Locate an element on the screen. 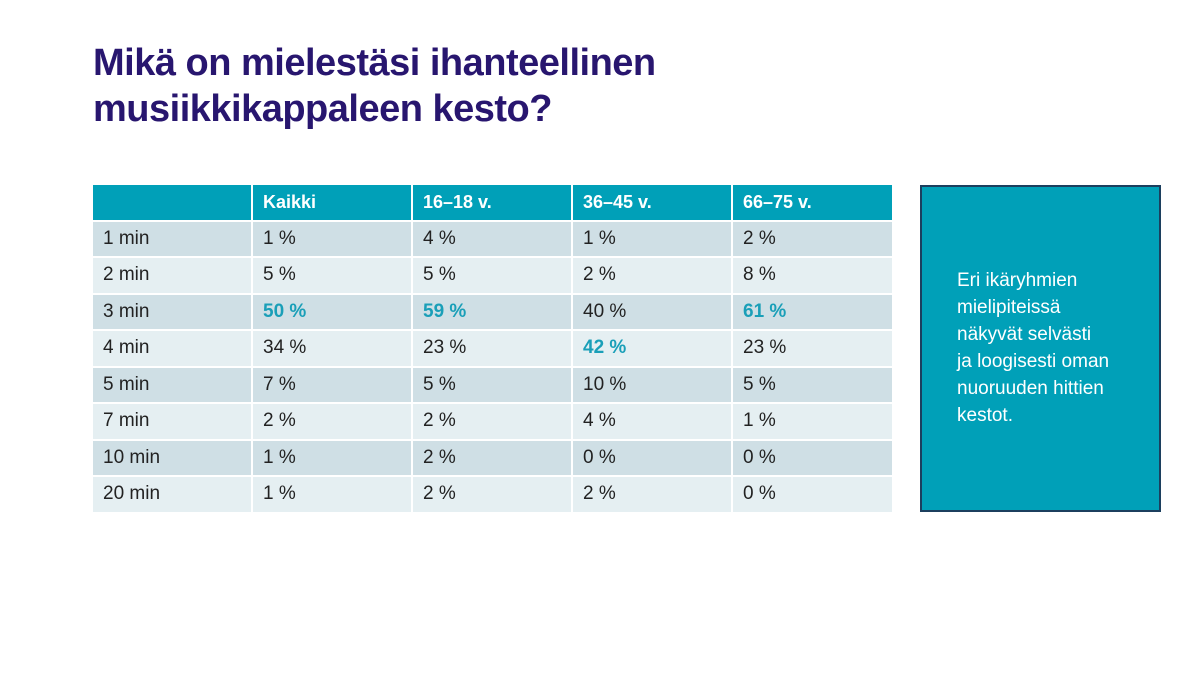 This screenshot has width=1200, height=675. table-cell-highlight: 50 % is located at coordinates (332, 311).